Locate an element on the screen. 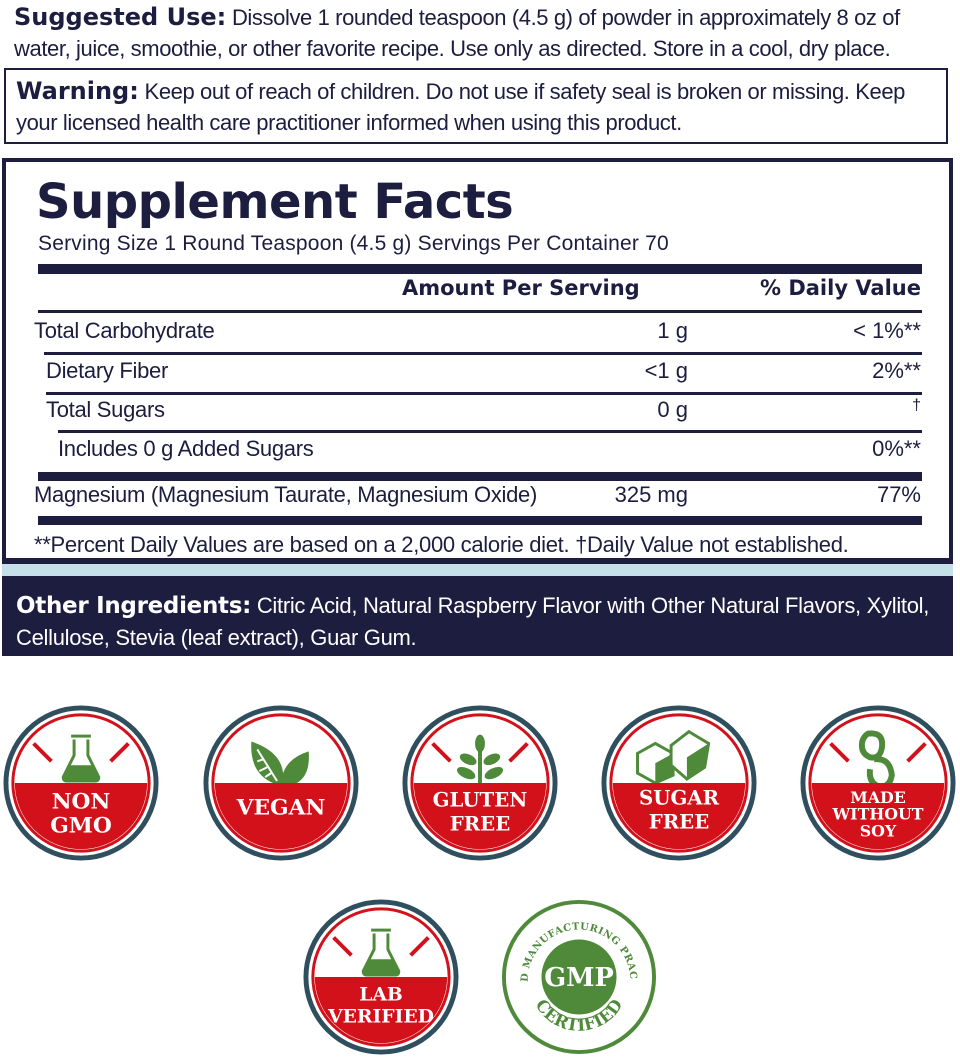 The width and height of the screenshot is (960, 1061). nutrient-dv: < 1%** is located at coordinates (887, 330).